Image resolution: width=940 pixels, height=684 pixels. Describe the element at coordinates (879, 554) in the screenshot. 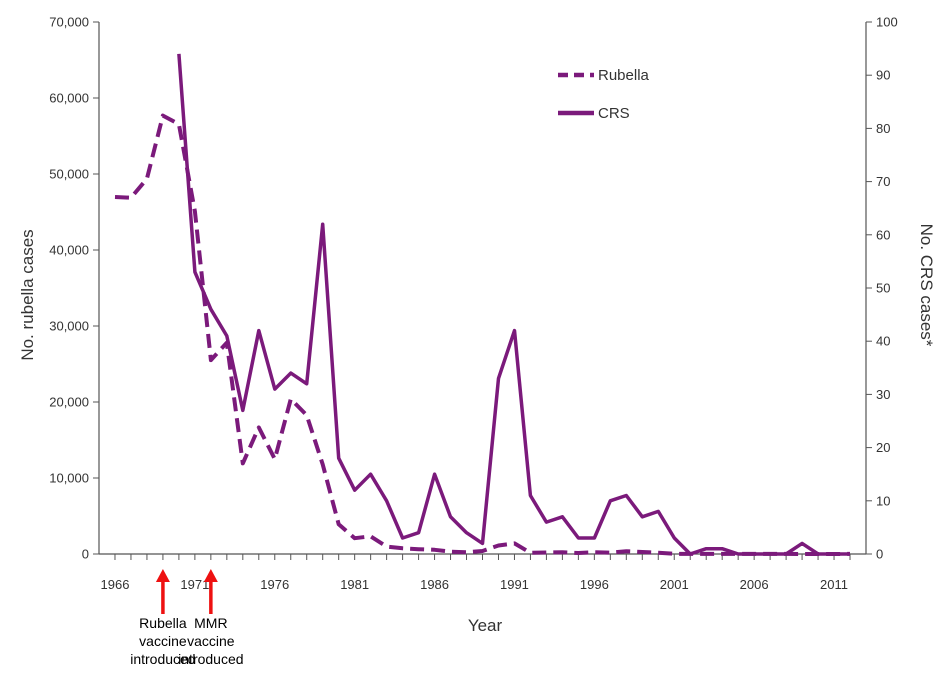

I see `right-y-tick-label: 0` at that location.